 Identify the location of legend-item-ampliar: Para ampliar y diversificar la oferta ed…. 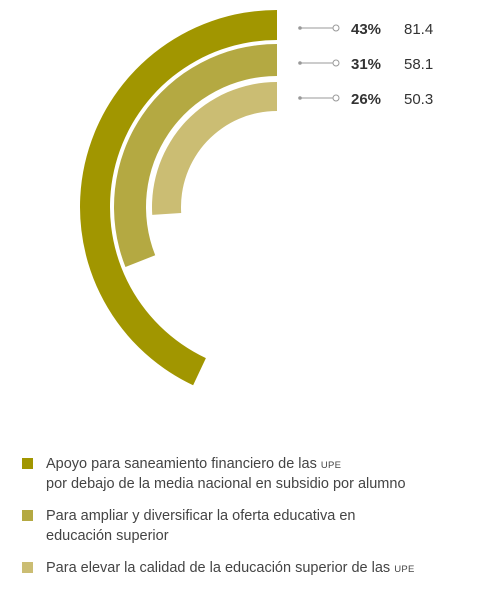
(249, 526).